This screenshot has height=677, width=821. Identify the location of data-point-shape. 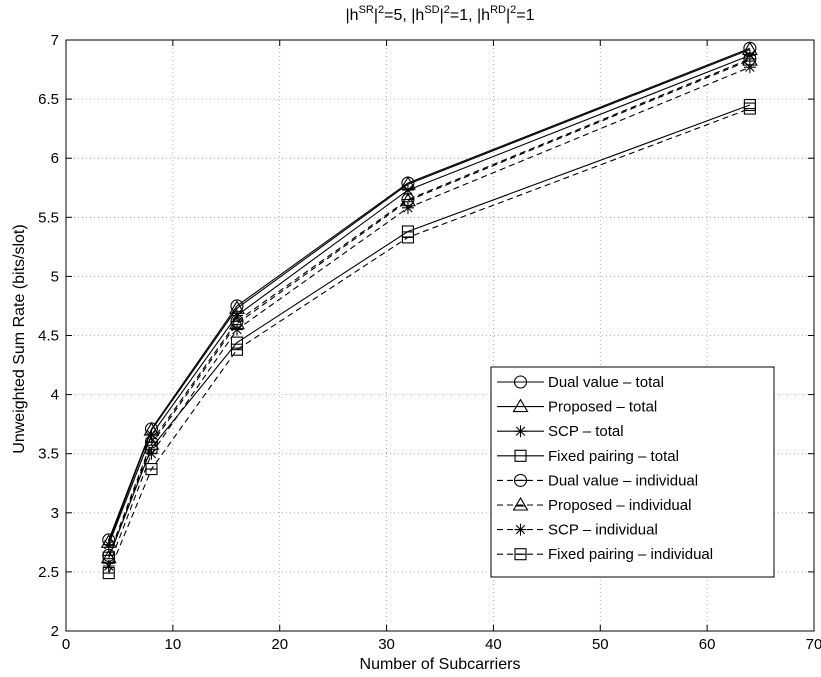
(237, 342).